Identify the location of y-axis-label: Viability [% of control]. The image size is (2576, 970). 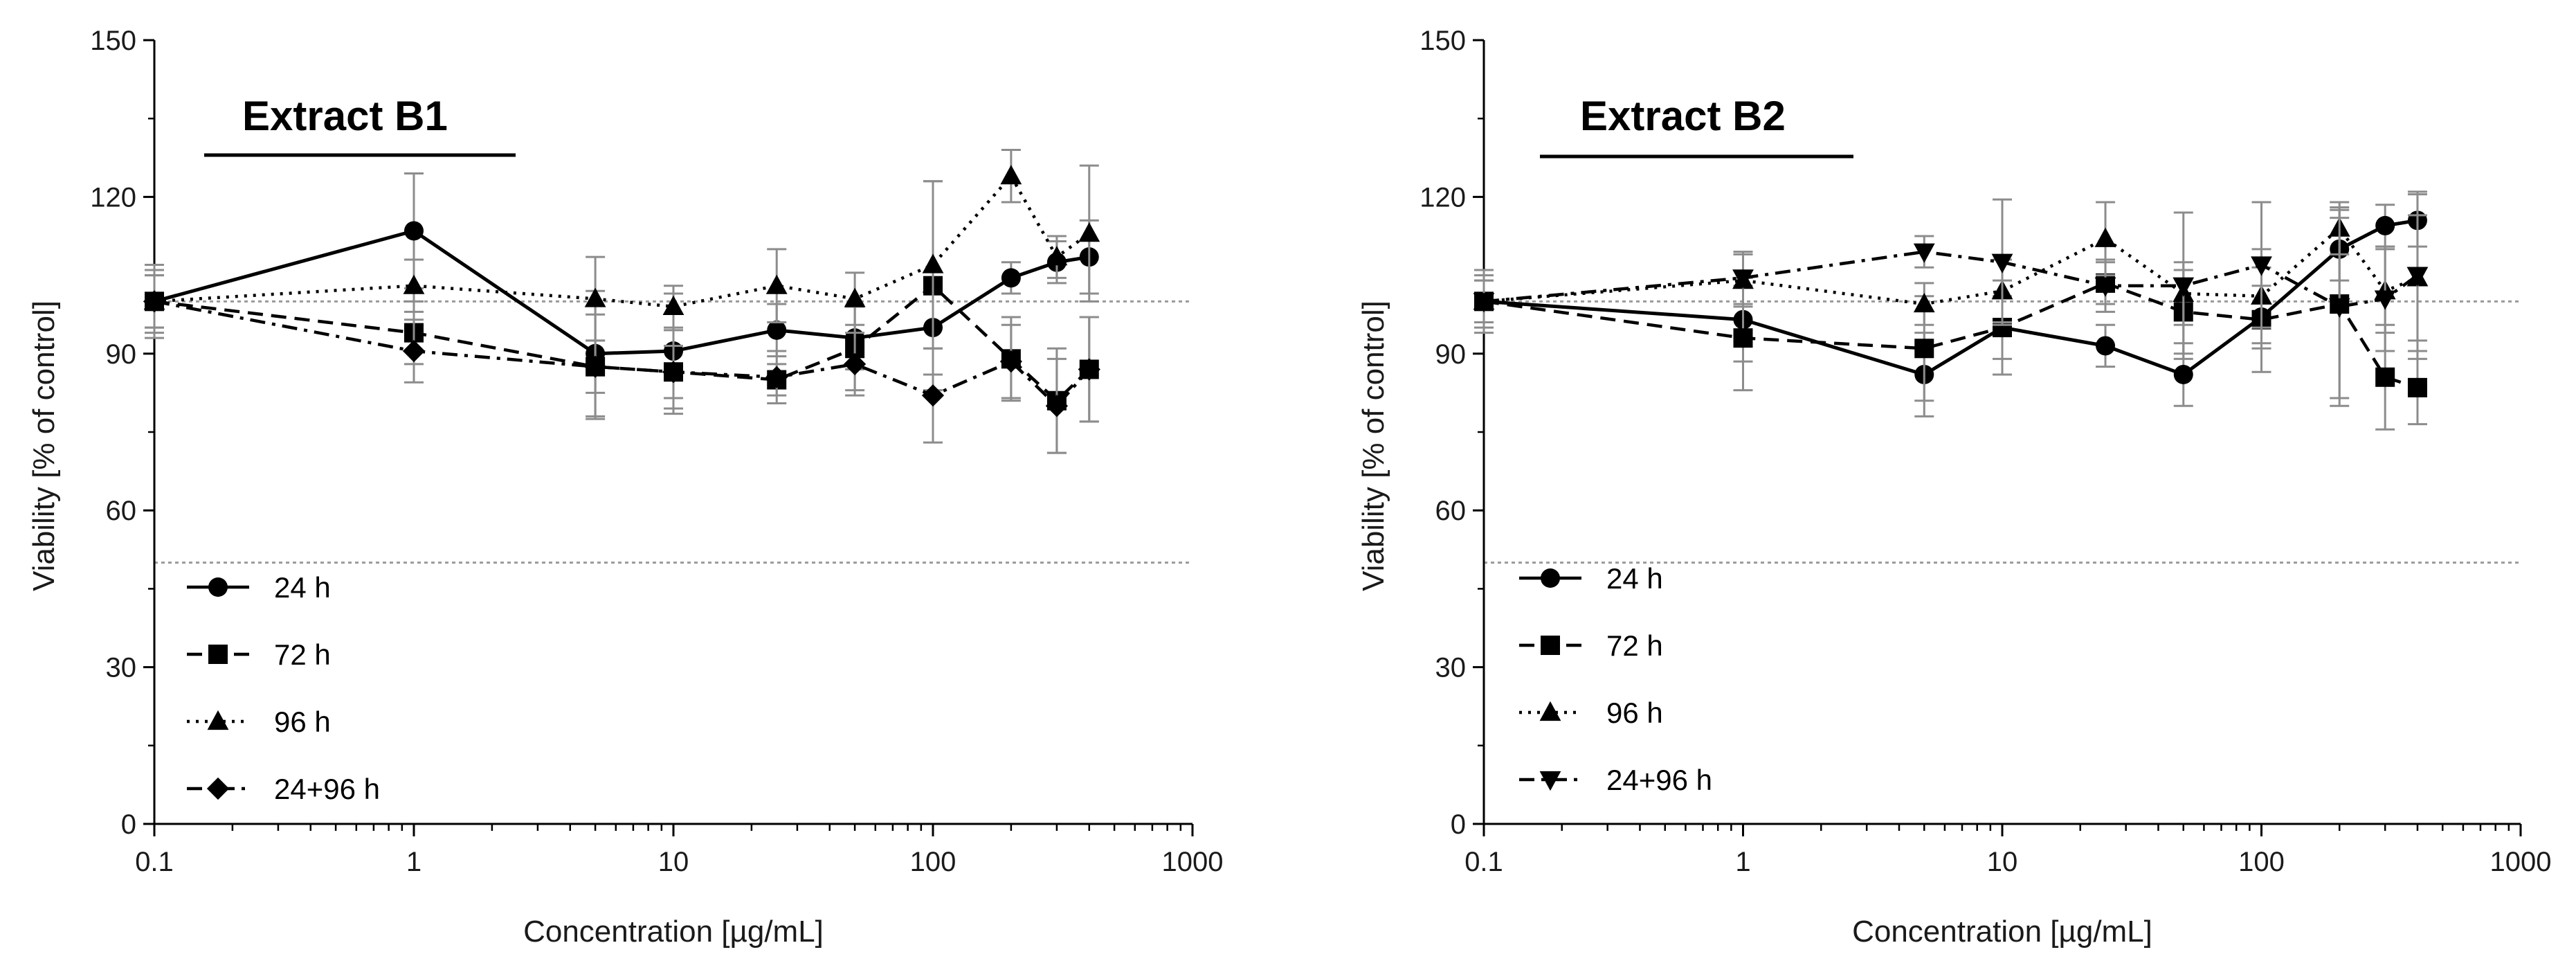
(44, 445).